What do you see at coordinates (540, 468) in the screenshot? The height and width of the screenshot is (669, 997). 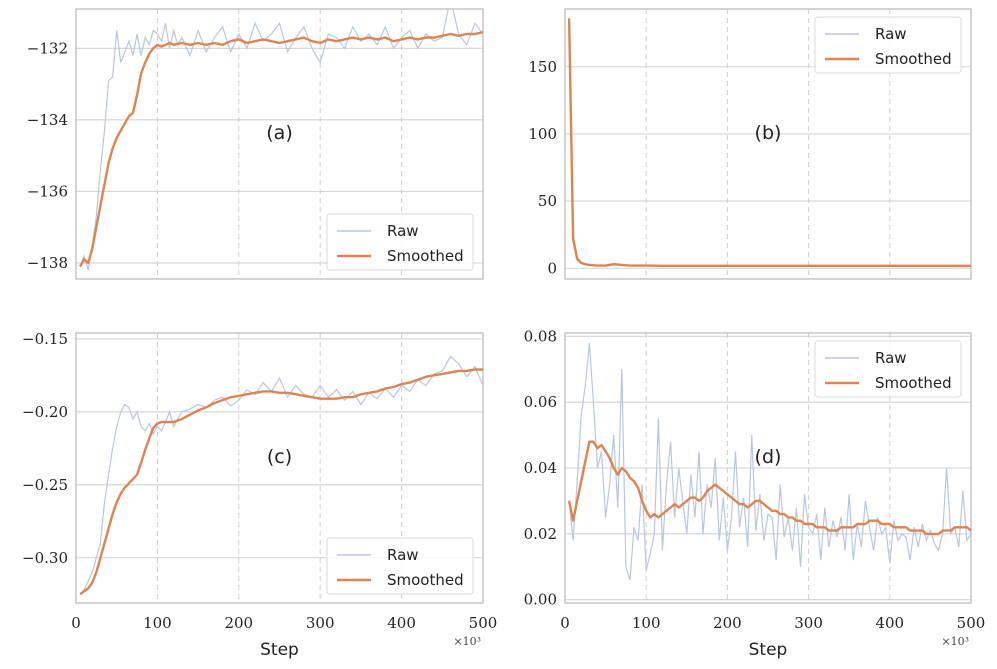 I see `y-tick-label: 0.04` at bounding box center [540, 468].